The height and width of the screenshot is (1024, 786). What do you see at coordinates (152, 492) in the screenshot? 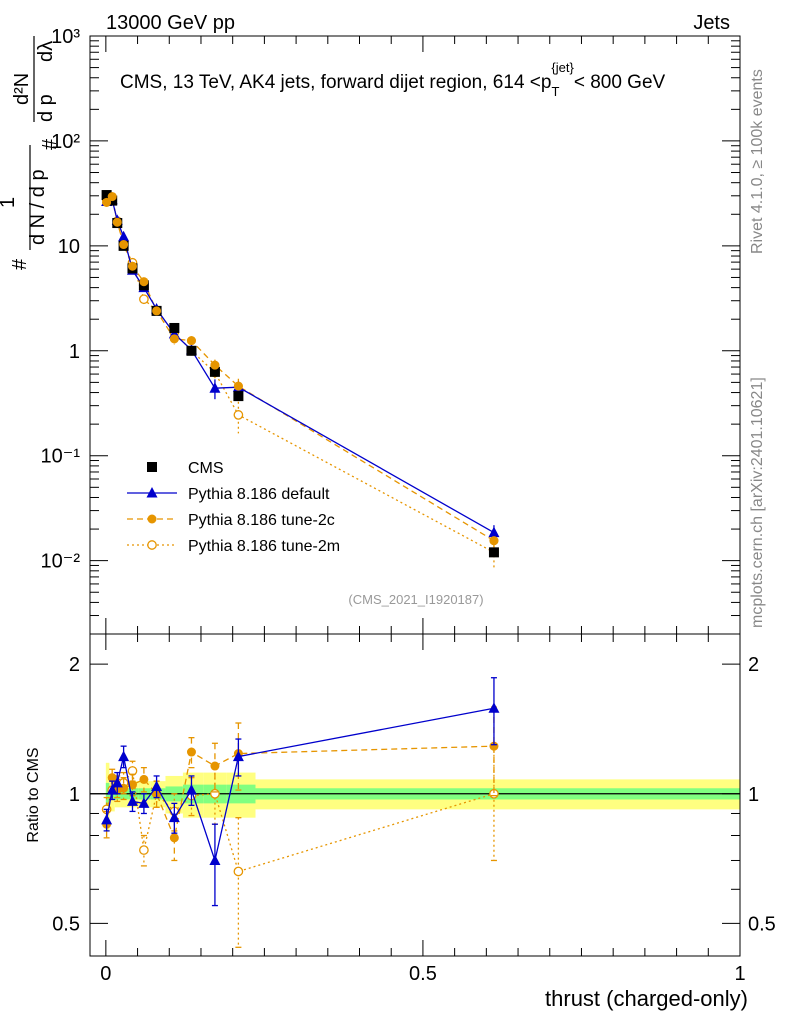
I see `legend-marker-pythia-8-186-default` at bounding box center [152, 492].